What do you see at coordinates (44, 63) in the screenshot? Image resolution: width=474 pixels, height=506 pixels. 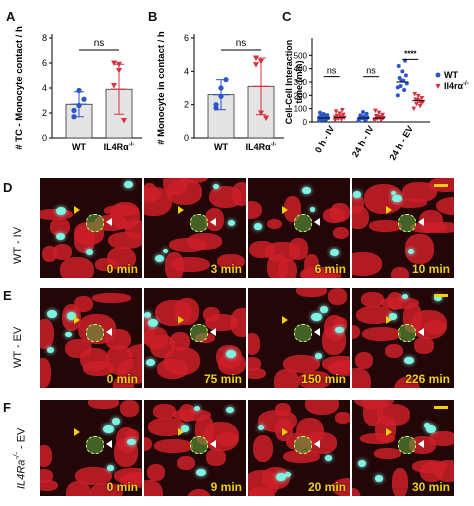 I see `y-tick-label: 6` at bounding box center [44, 63].